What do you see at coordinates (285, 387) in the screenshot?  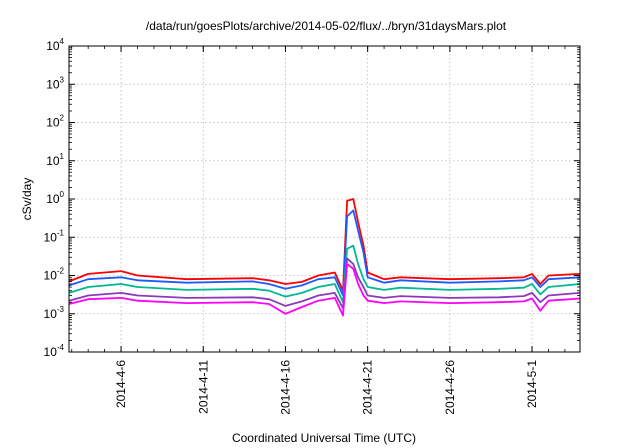 I see `x-tick-label: 2014-4-16` at bounding box center [285, 387].